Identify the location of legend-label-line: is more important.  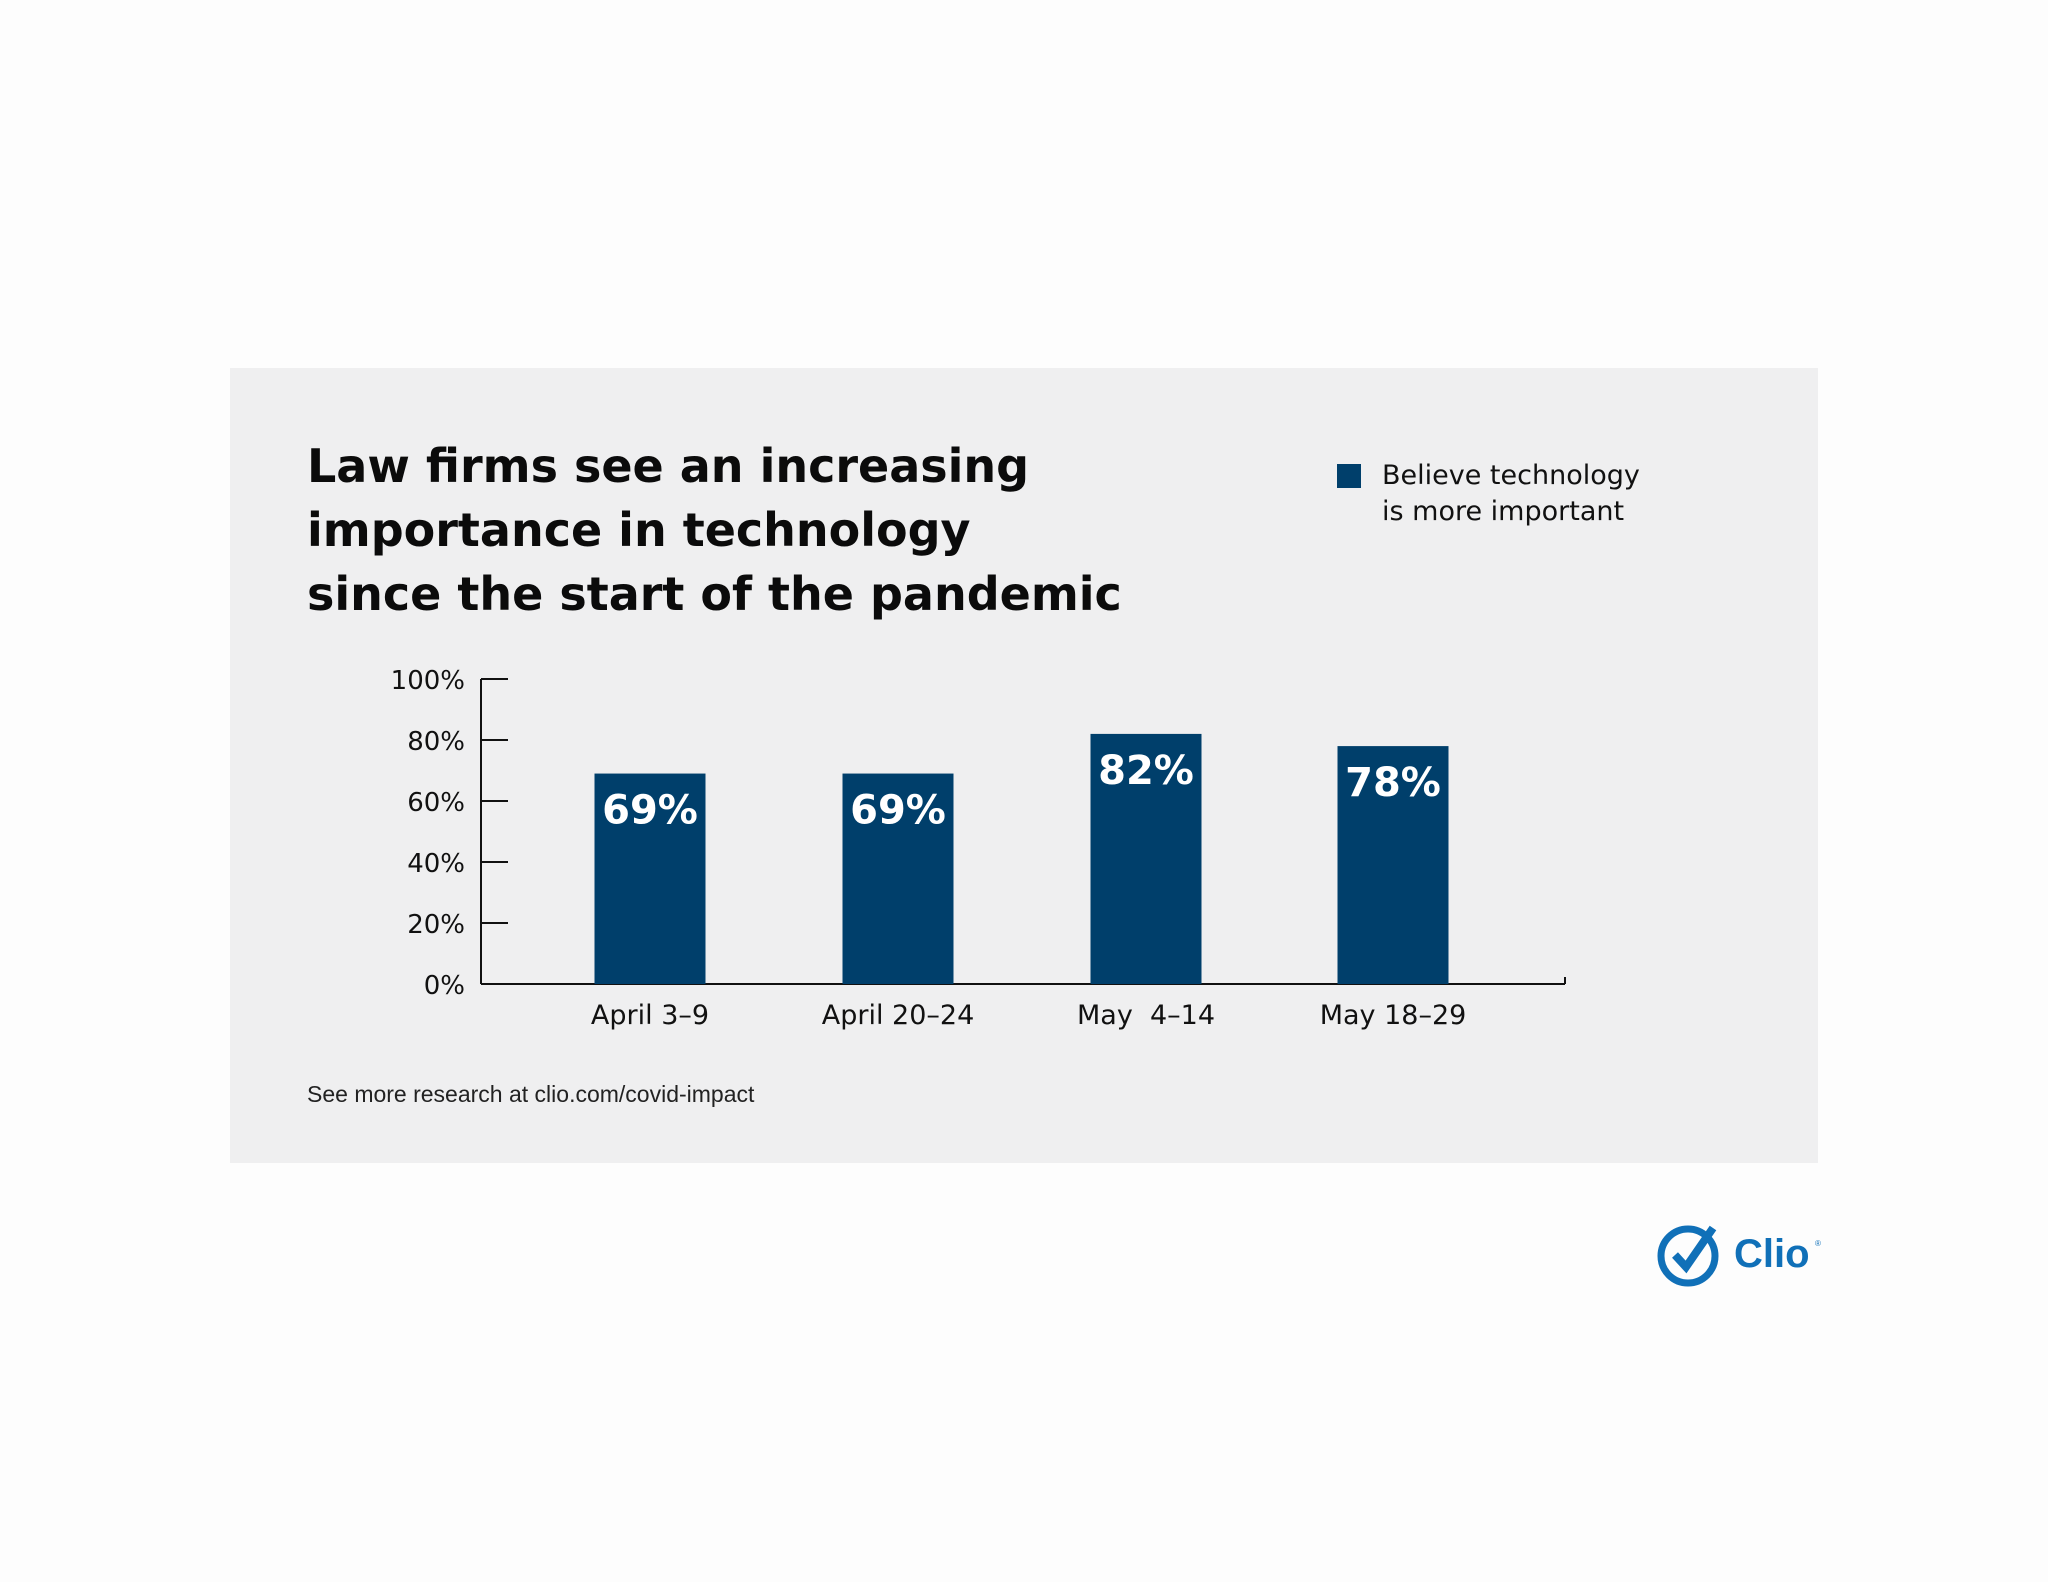
(1503, 511).